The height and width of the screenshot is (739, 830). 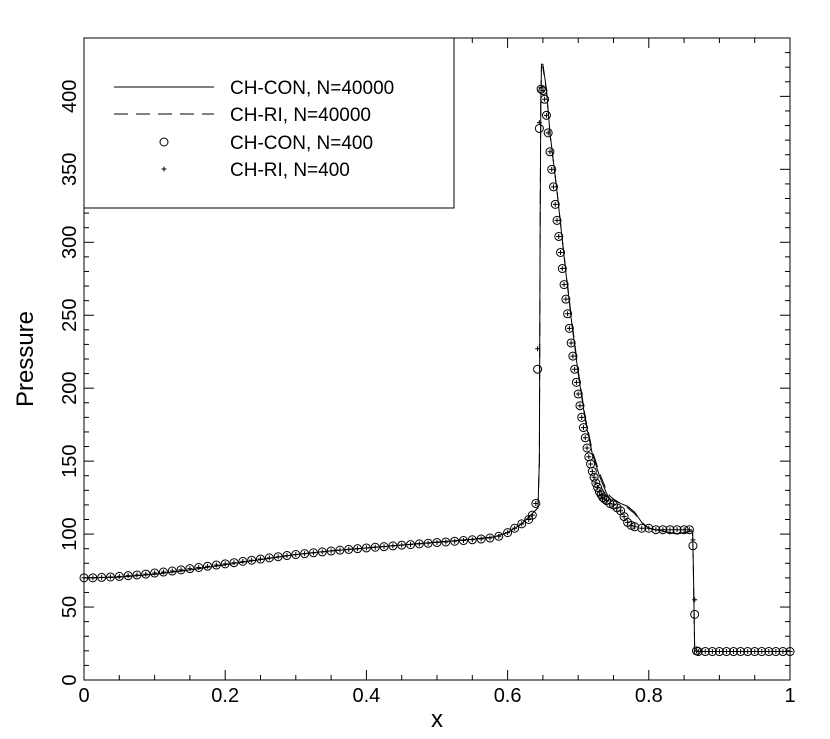 What do you see at coordinates (70, 679) in the screenshot?
I see `y-tick-label: 0` at bounding box center [70, 679].